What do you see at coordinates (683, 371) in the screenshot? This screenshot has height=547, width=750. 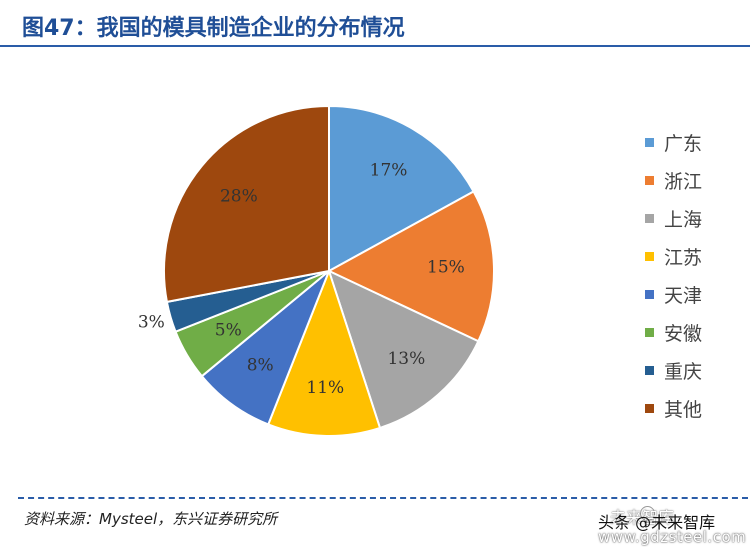 I see `legend-label: 重庆` at bounding box center [683, 371].